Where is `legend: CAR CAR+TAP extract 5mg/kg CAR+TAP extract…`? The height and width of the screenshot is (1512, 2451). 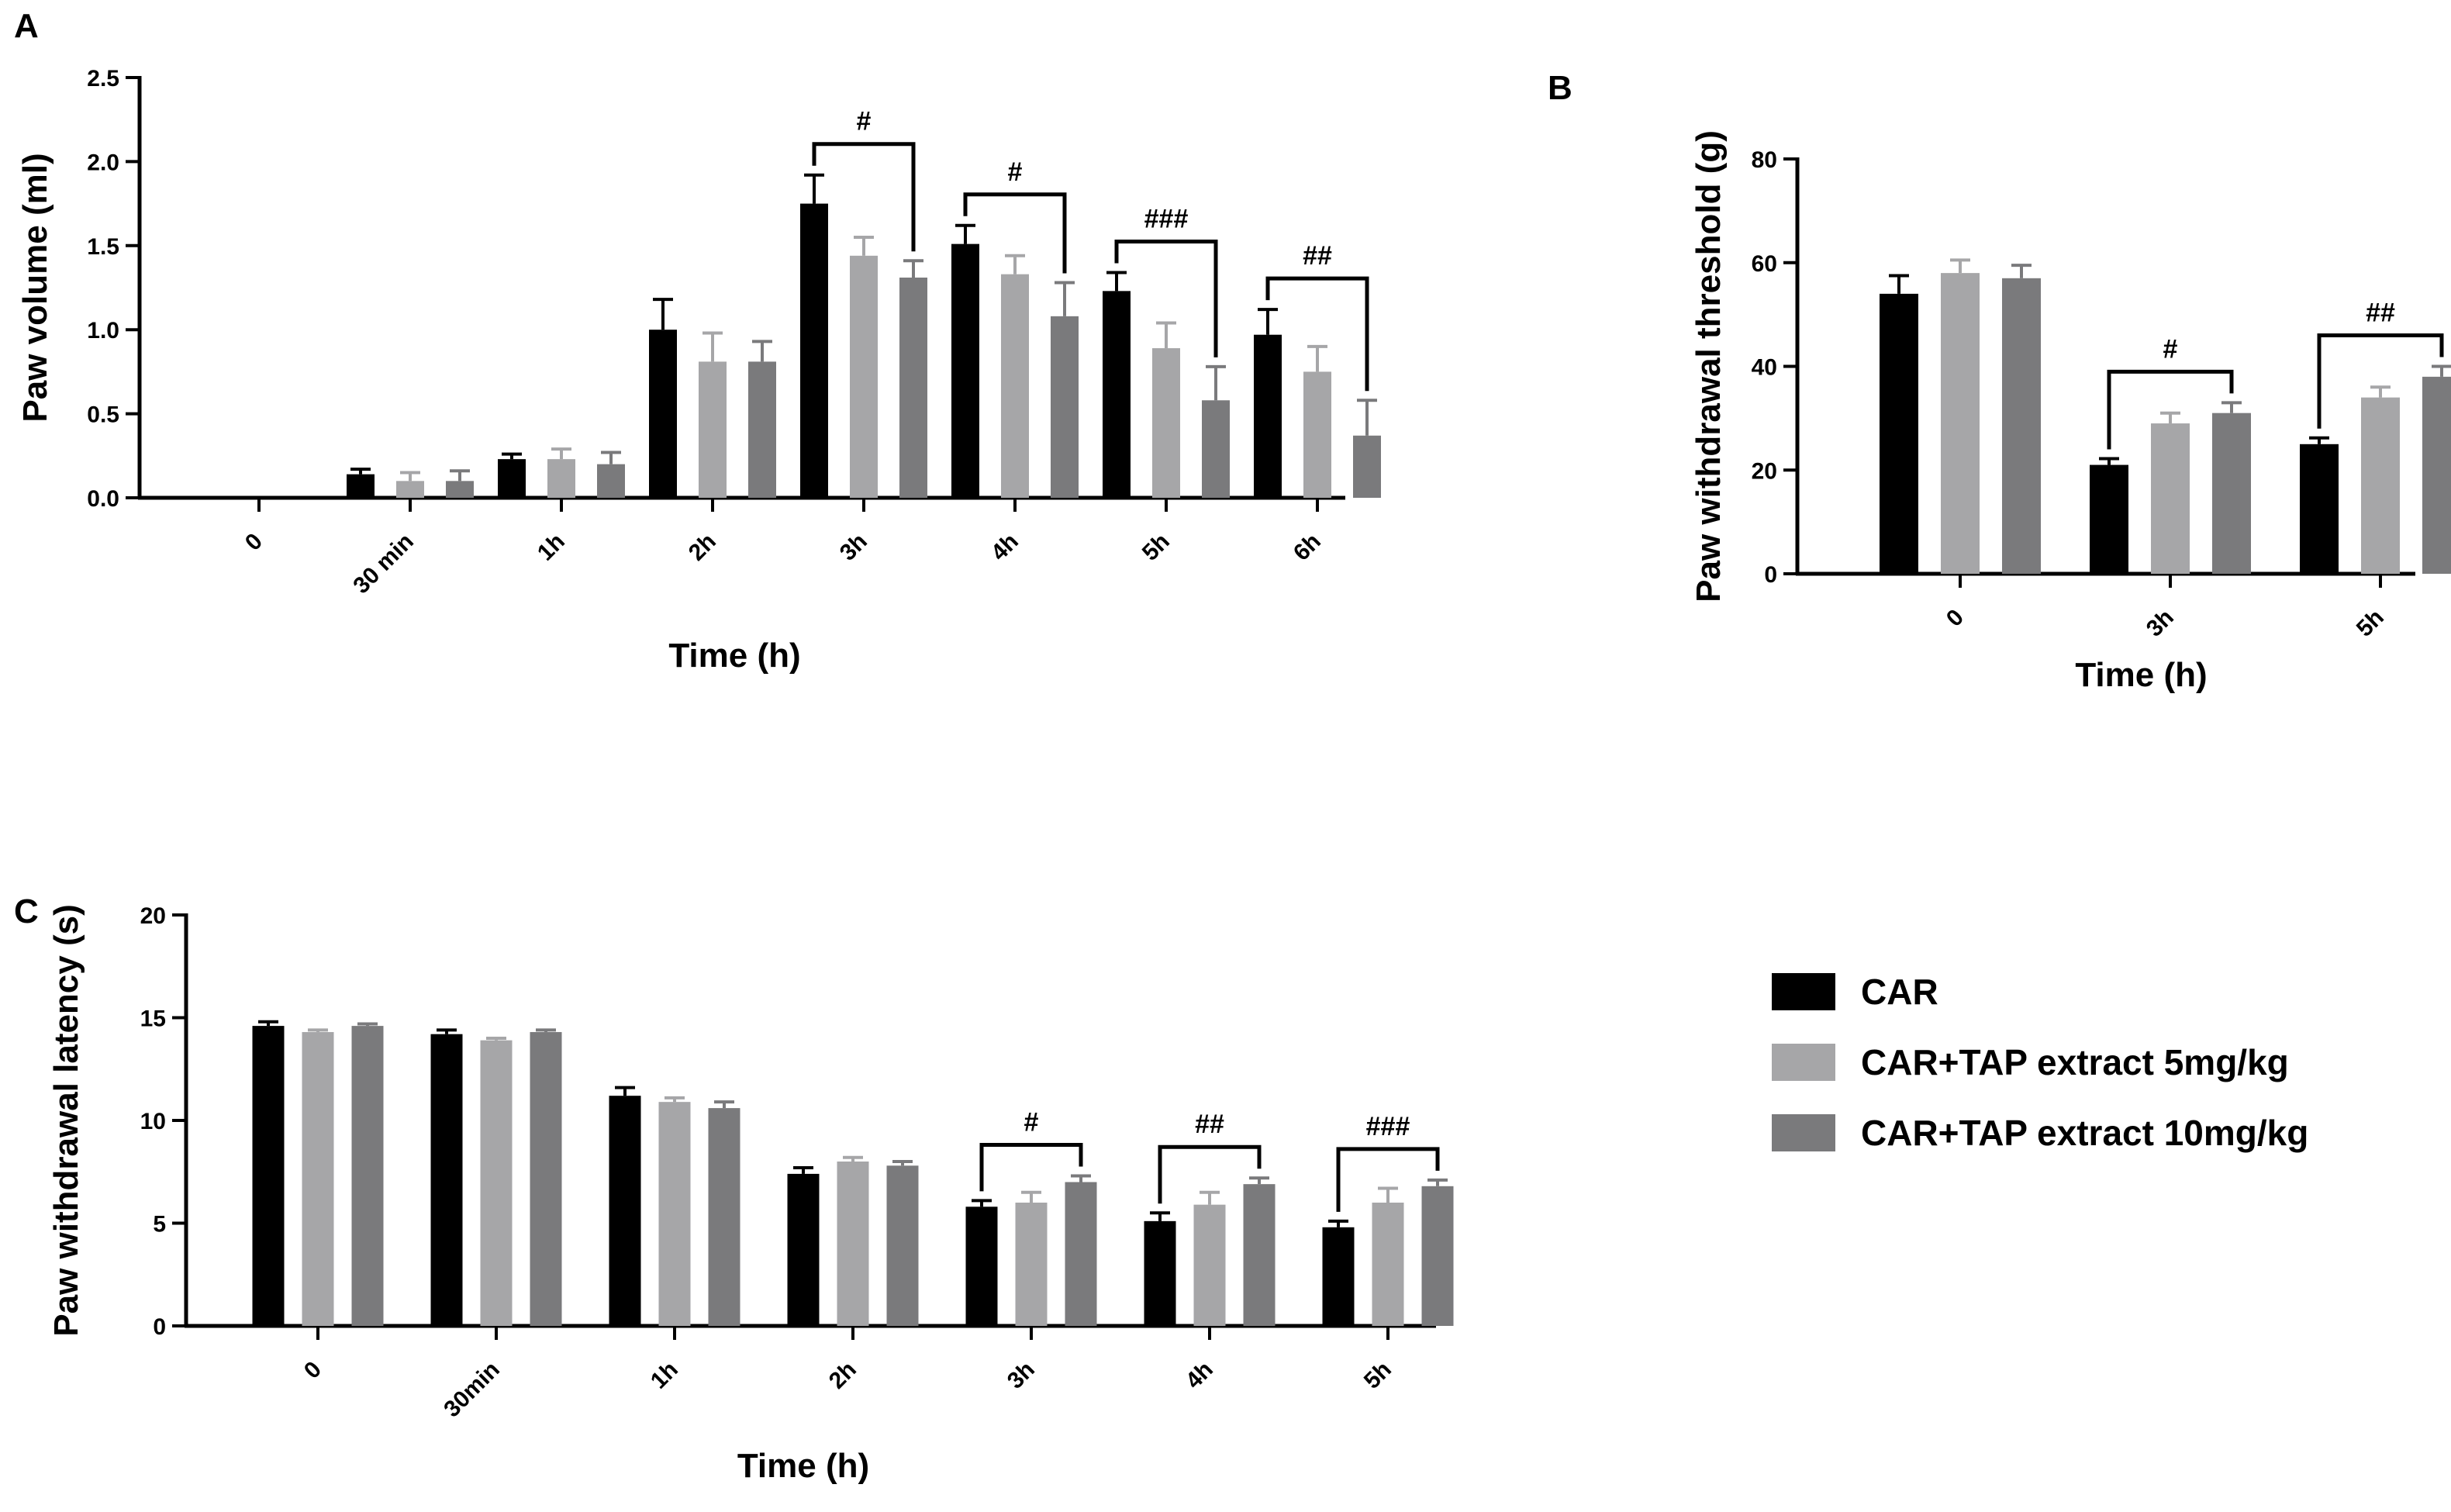 legend: CAR CAR+TAP extract 5mg/kg CAR+TAP extract… is located at coordinates (2040, 1062).